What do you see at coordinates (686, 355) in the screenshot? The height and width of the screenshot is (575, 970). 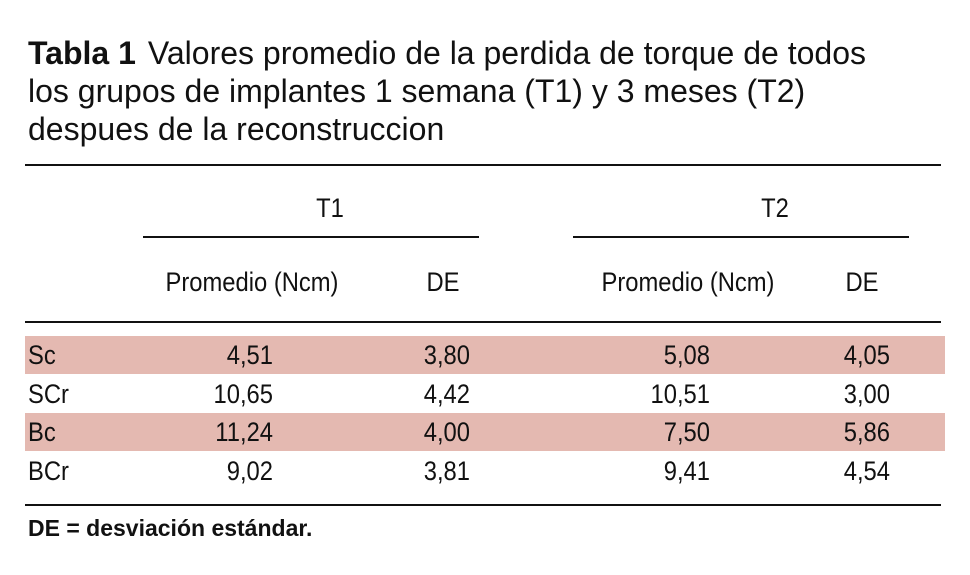 I see `table-cell: 5,08` at bounding box center [686, 355].